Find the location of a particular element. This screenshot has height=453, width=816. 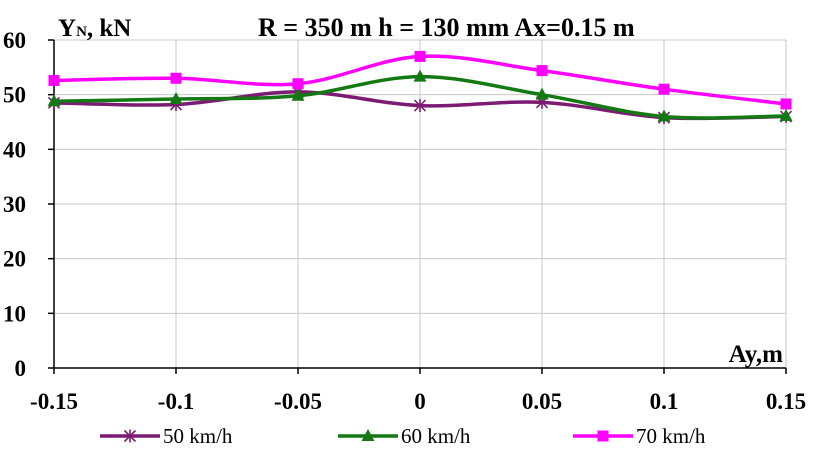

x-tick-label: 0.05 is located at coordinates (542, 401).